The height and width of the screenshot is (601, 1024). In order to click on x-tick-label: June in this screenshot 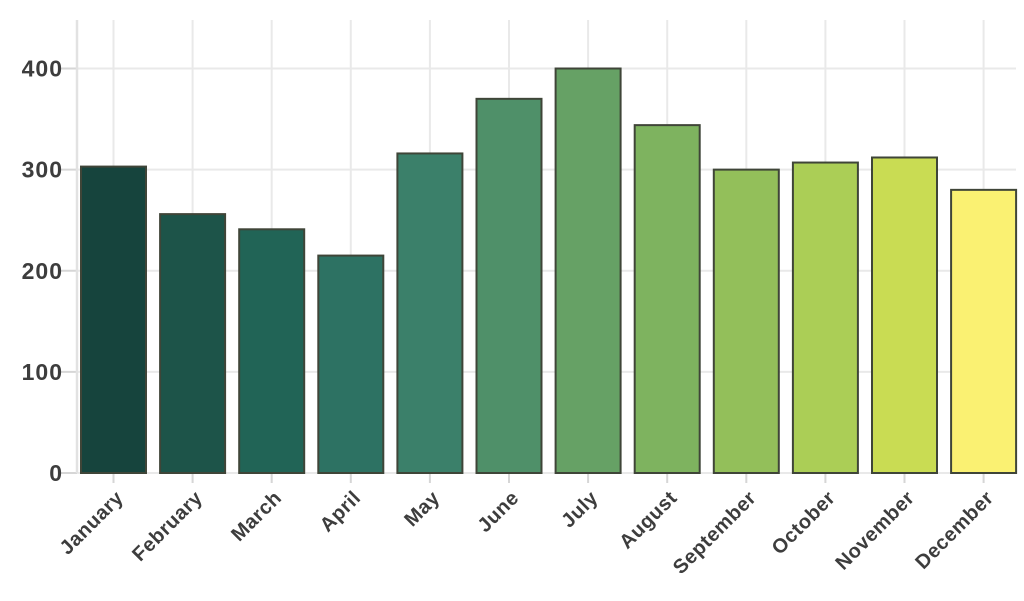, I will do `click(499, 512)`.